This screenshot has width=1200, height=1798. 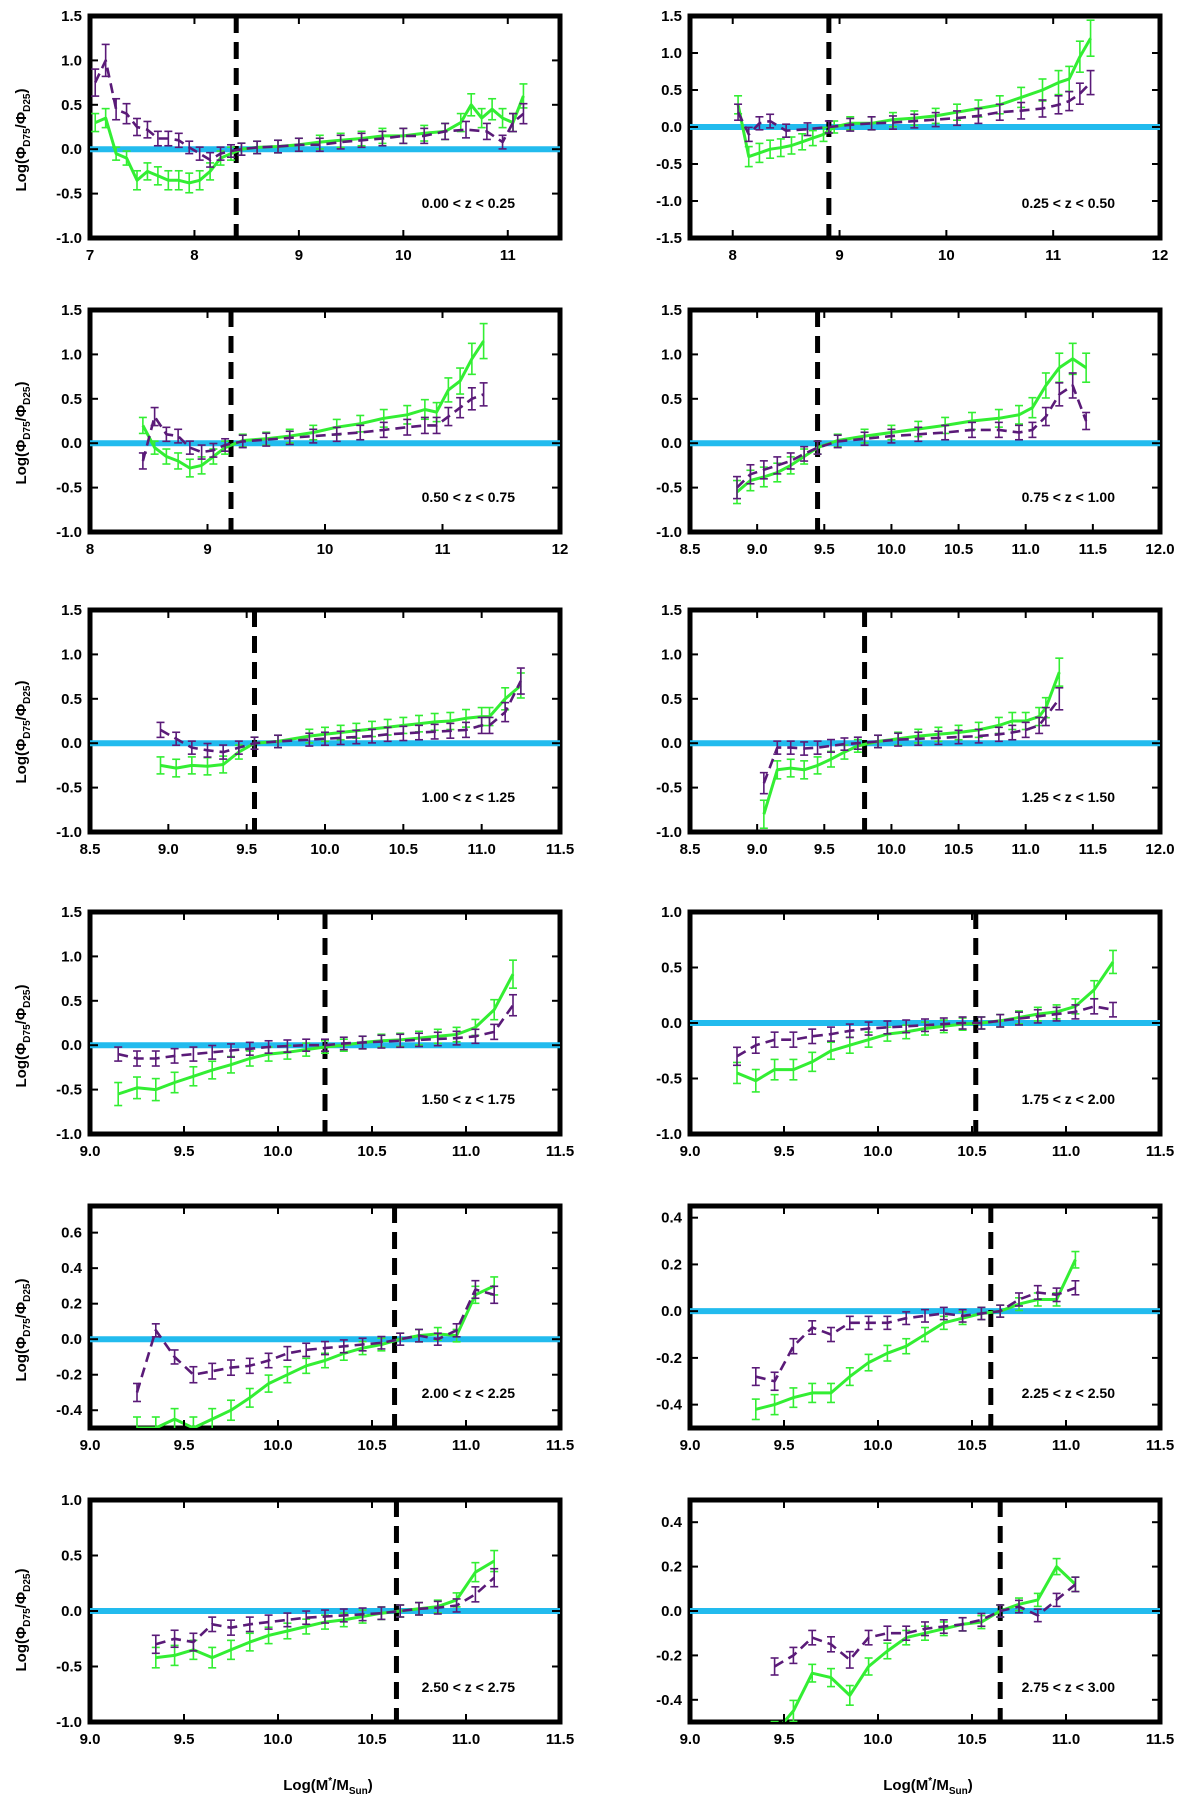 I want to click on x-tick-label: 7, so click(x=90, y=255).